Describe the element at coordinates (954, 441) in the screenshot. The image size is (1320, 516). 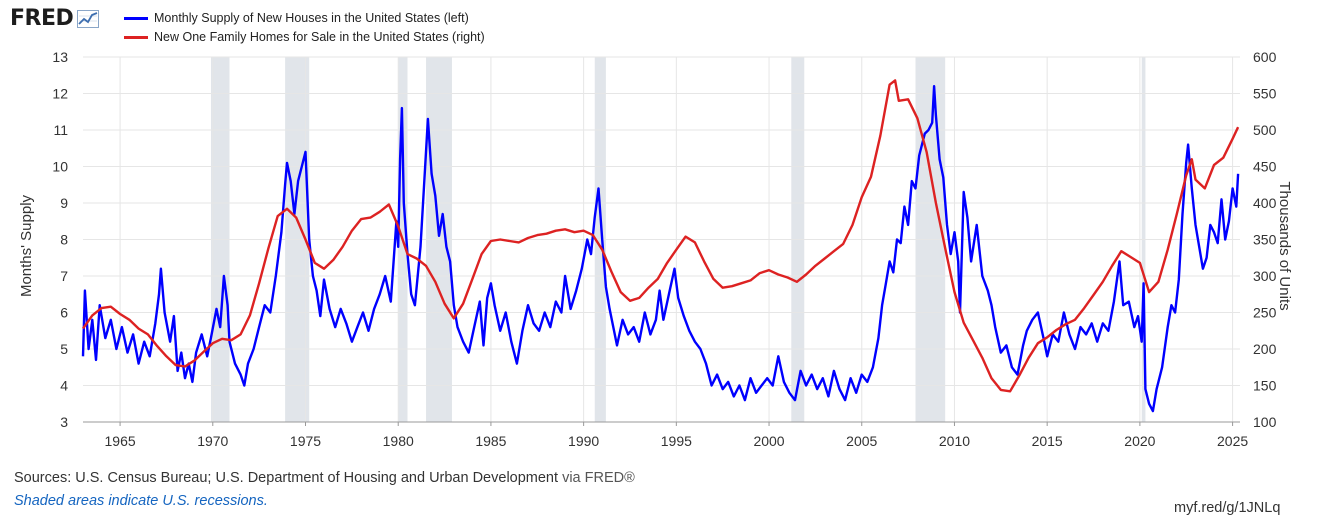
I see `x-tick-2010: 2010` at that location.